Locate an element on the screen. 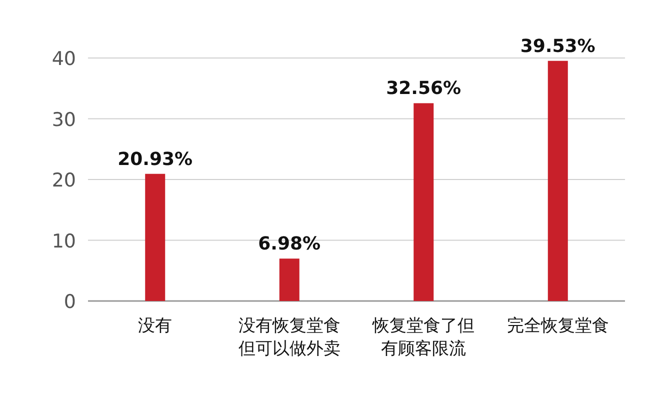 Image resolution: width=660 pixels, height=394 pixels. x-tick-label: 没有 is located at coordinates (155, 326).